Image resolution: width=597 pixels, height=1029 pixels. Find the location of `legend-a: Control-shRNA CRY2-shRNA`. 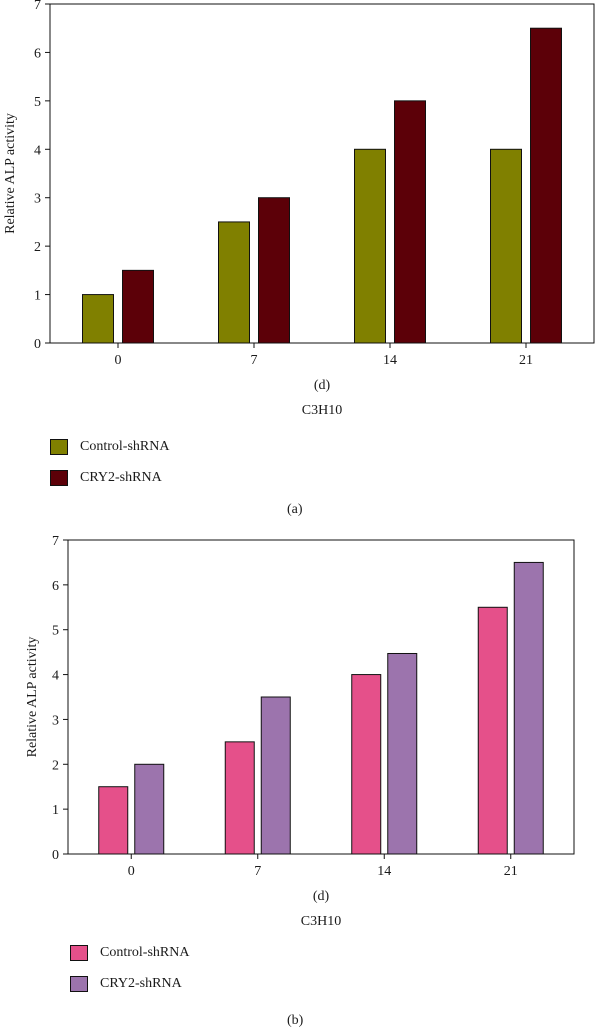

legend-a: Control-shRNA CRY2-shRNA is located at coordinates (109, 467).